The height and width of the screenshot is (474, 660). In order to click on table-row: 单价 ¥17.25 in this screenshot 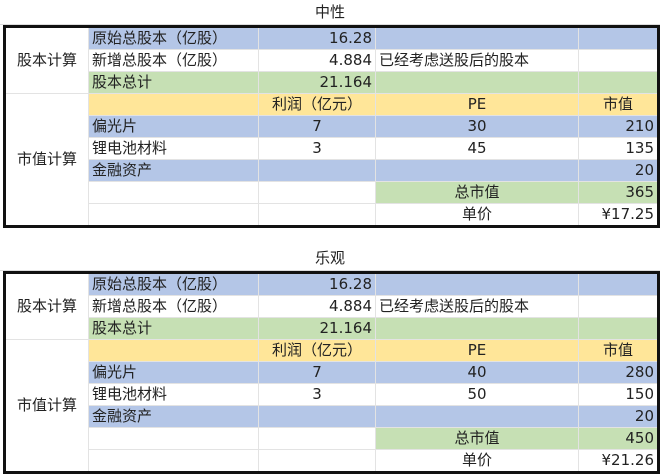, I will do `click(332, 215)`.